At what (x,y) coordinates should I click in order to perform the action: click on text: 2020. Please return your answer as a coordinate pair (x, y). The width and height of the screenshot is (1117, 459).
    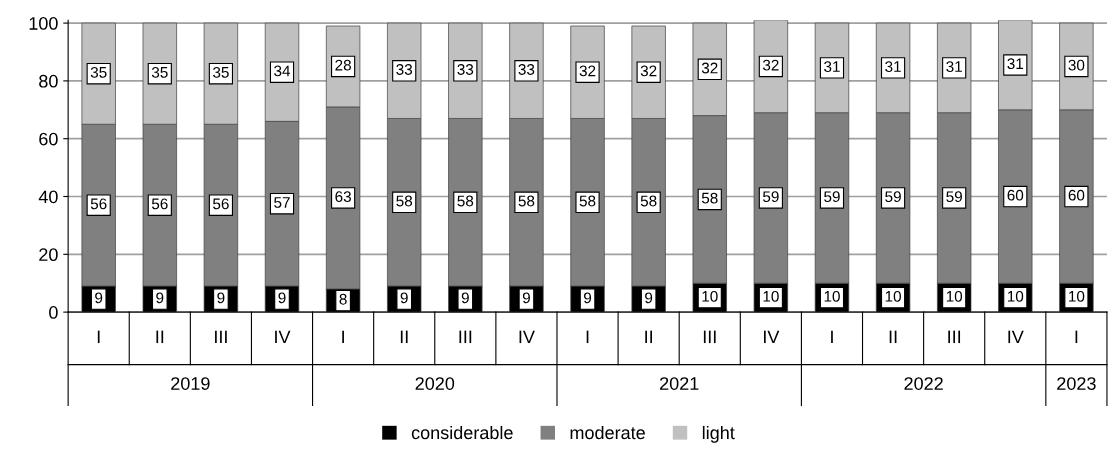
    Looking at the image, I should click on (435, 383).